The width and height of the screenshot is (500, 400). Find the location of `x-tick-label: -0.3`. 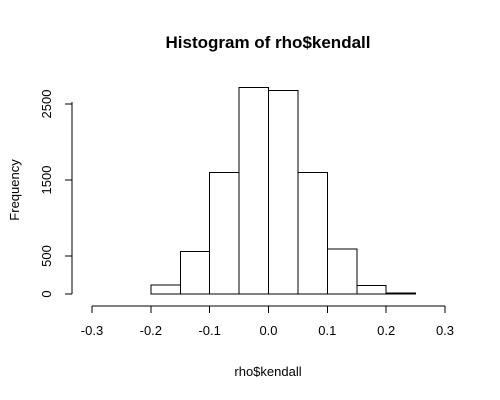

x-tick-label: -0.3 is located at coordinates (92, 330).